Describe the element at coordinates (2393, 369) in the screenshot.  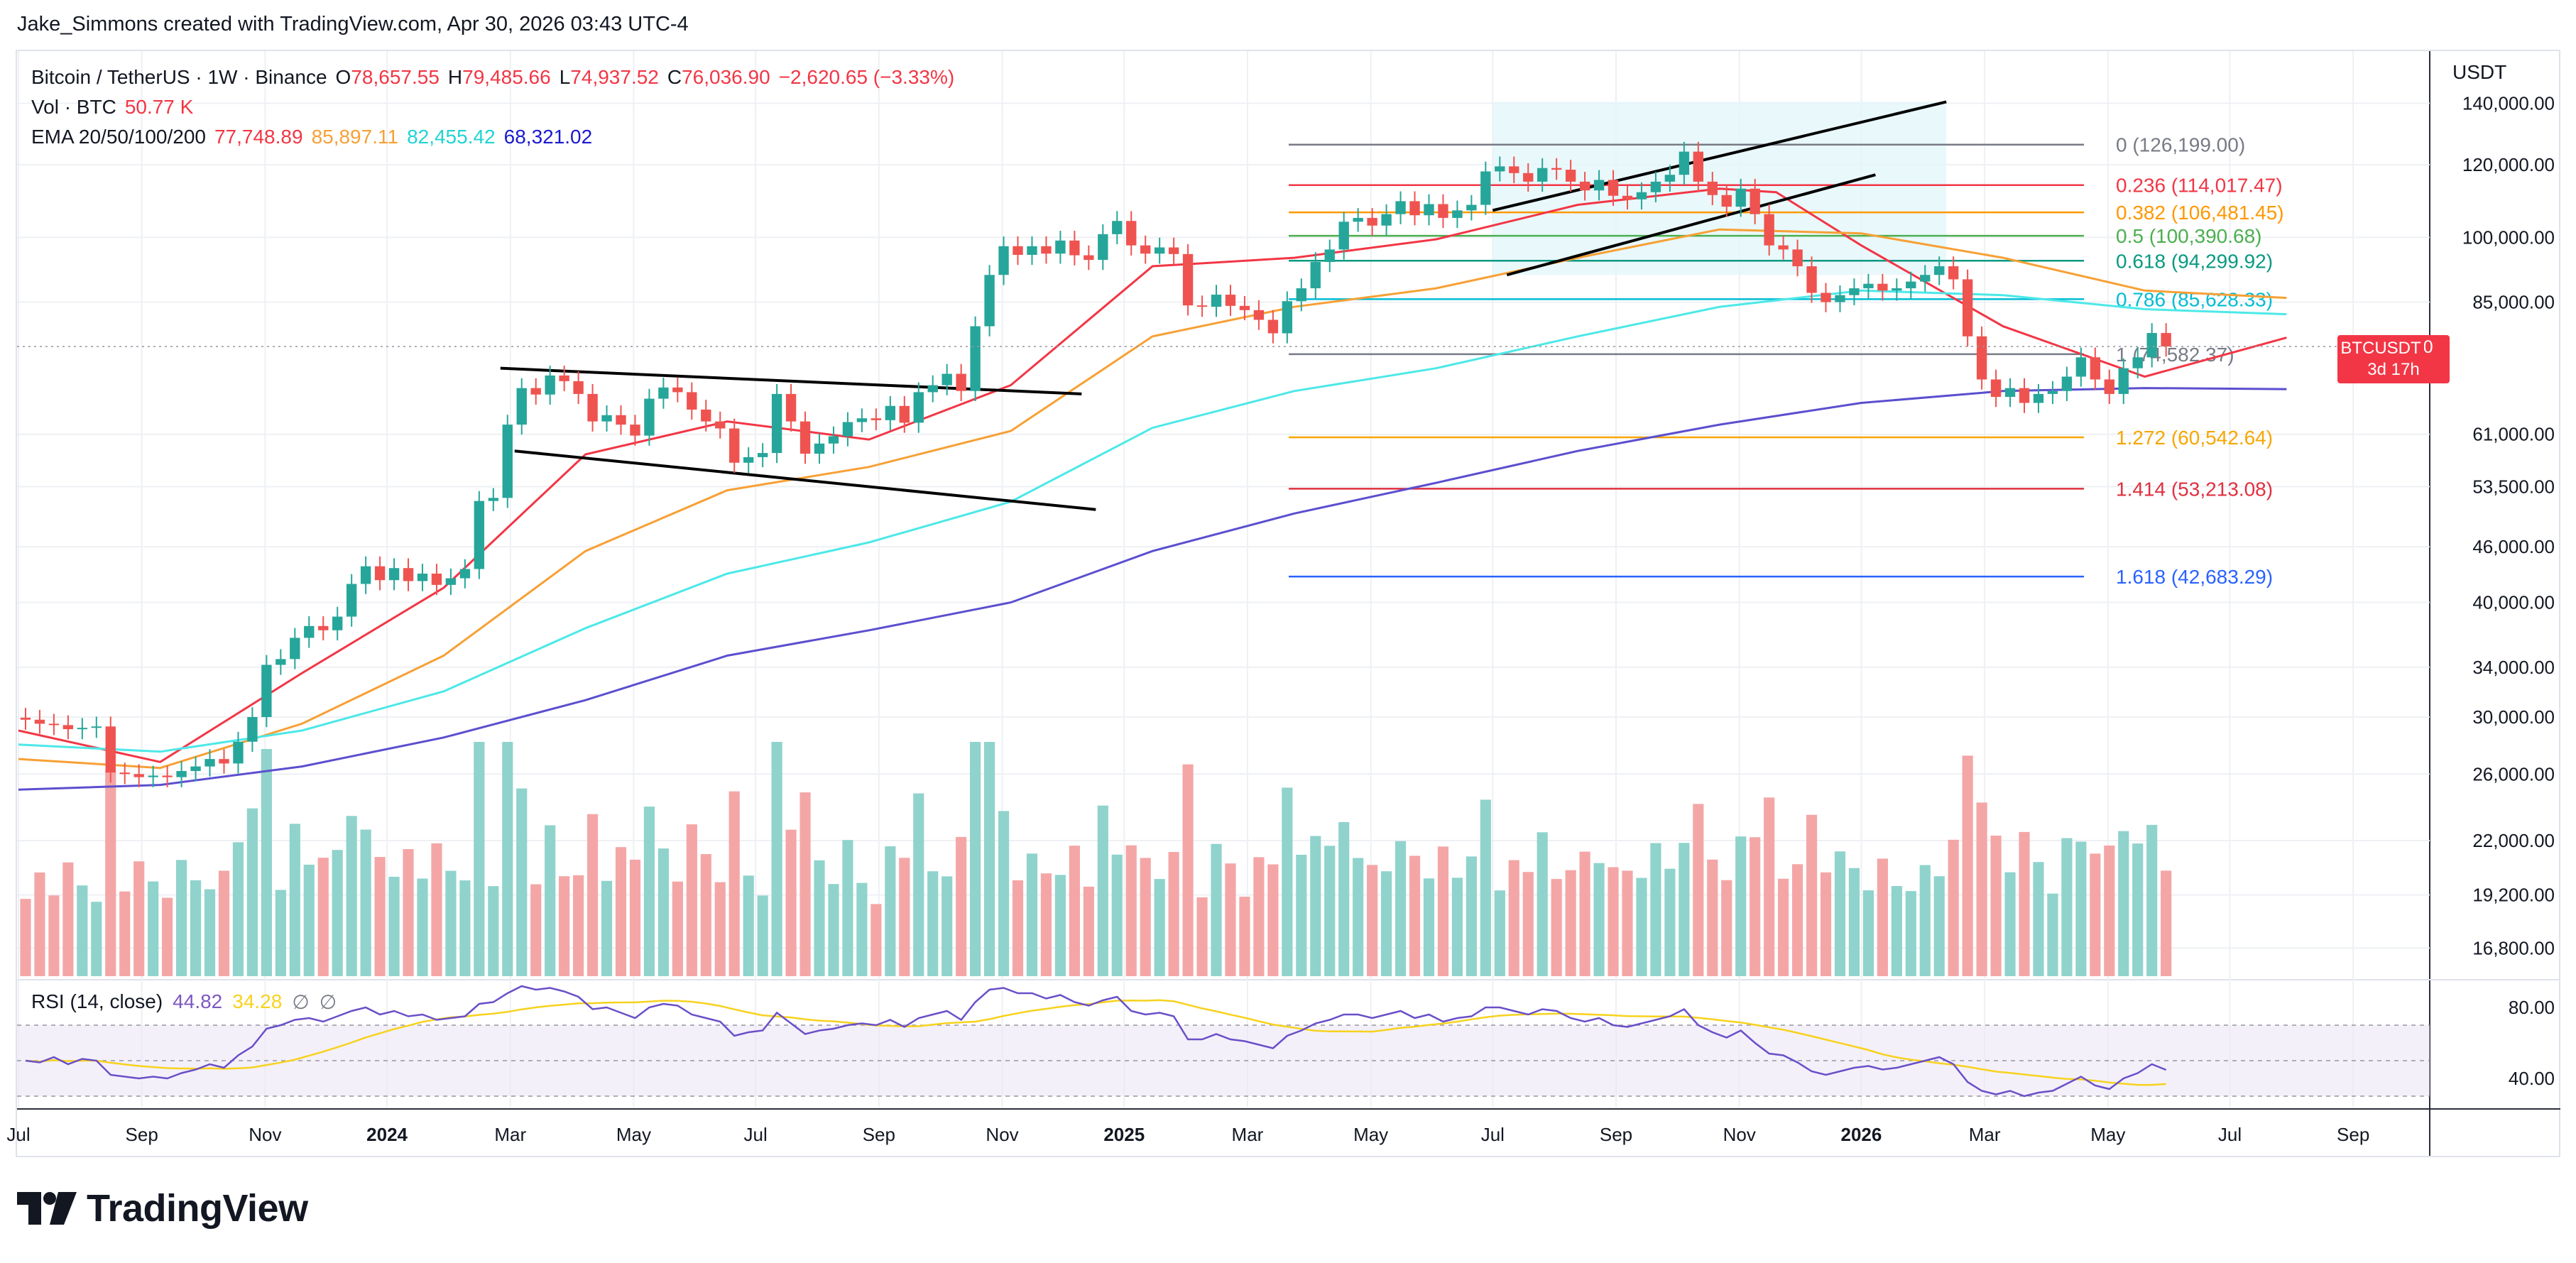
I see `price-tag-countdown: 3d 17h` at that location.